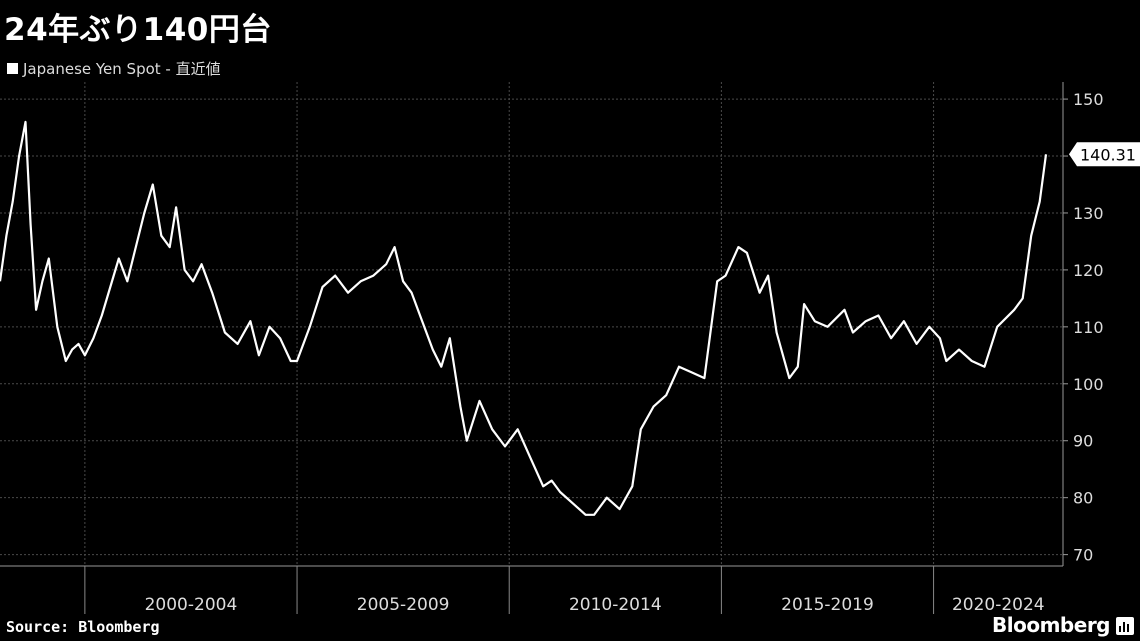 The height and width of the screenshot is (641, 1140). What do you see at coordinates (1108, 154) in the screenshot?
I see `last-value-label: 140.31` at bounding box center [1108, 154].